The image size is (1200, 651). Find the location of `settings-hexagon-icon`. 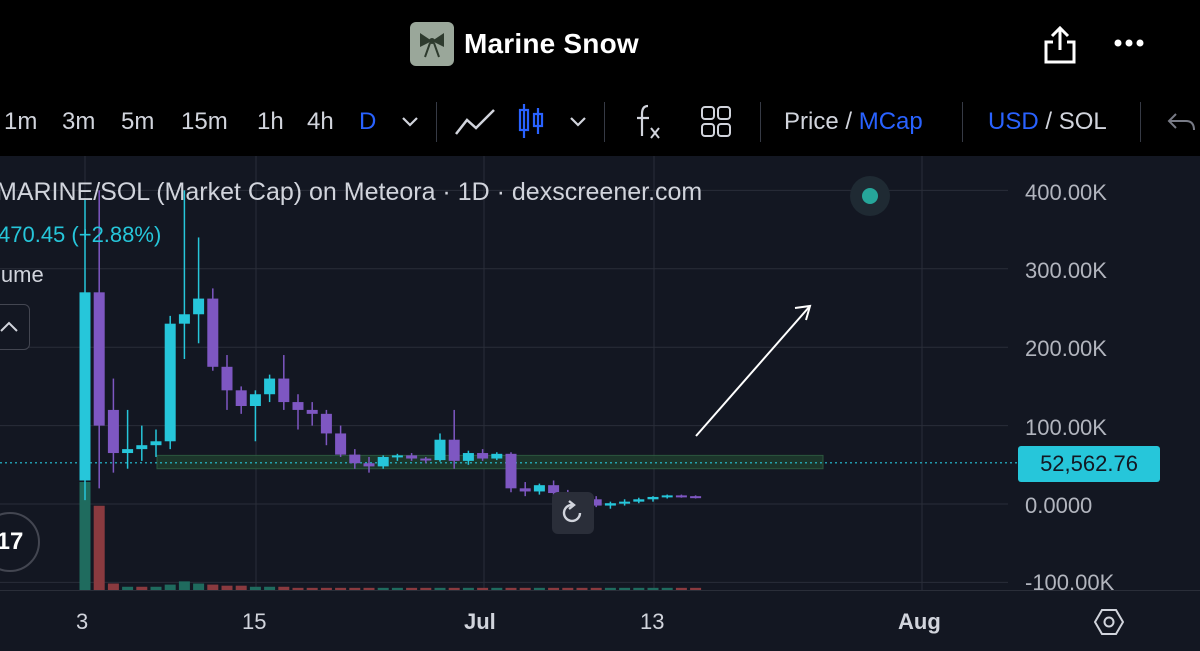

settings-hexagon-icon is located at coordinates (1109, 622).